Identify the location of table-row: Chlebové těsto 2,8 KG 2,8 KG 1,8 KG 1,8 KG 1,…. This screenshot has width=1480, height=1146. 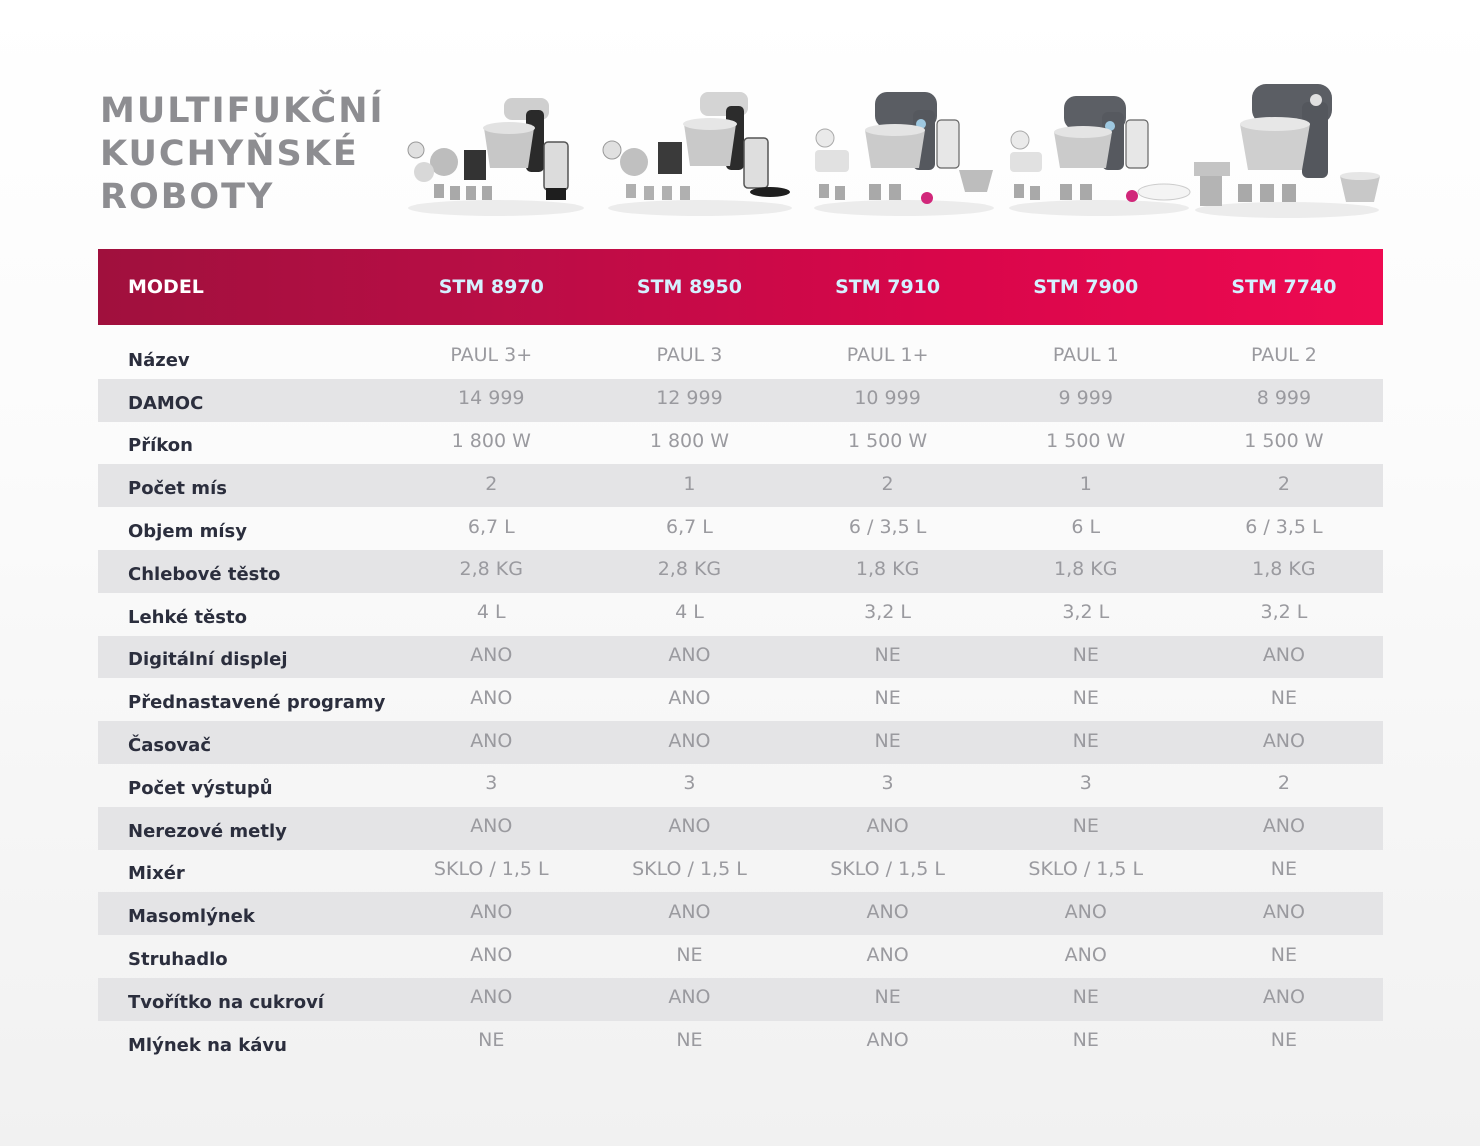
(740, 571).